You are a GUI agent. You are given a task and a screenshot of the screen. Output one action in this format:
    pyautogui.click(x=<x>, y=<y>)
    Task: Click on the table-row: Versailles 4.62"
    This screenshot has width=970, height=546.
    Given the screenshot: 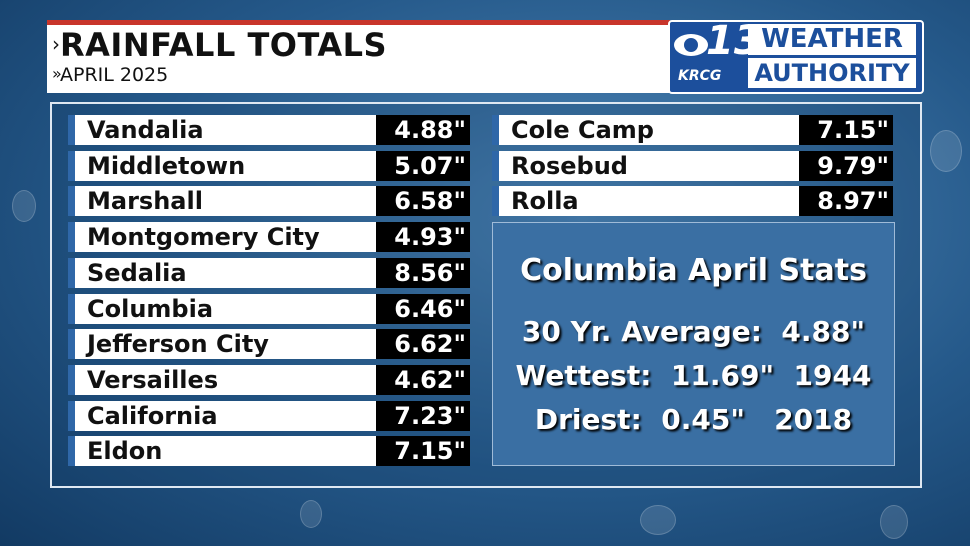 What is the action you would take?
    pyautogui.click(x=269, y=379)
    